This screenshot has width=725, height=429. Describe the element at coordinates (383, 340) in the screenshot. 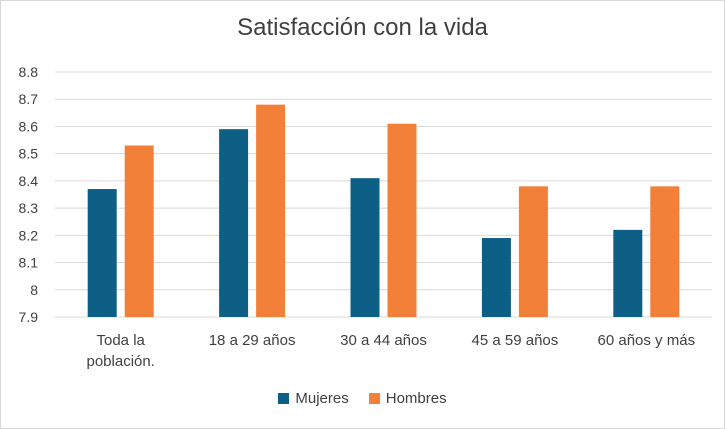

I see `x-tick-label: 30 a 44 años` at that location.